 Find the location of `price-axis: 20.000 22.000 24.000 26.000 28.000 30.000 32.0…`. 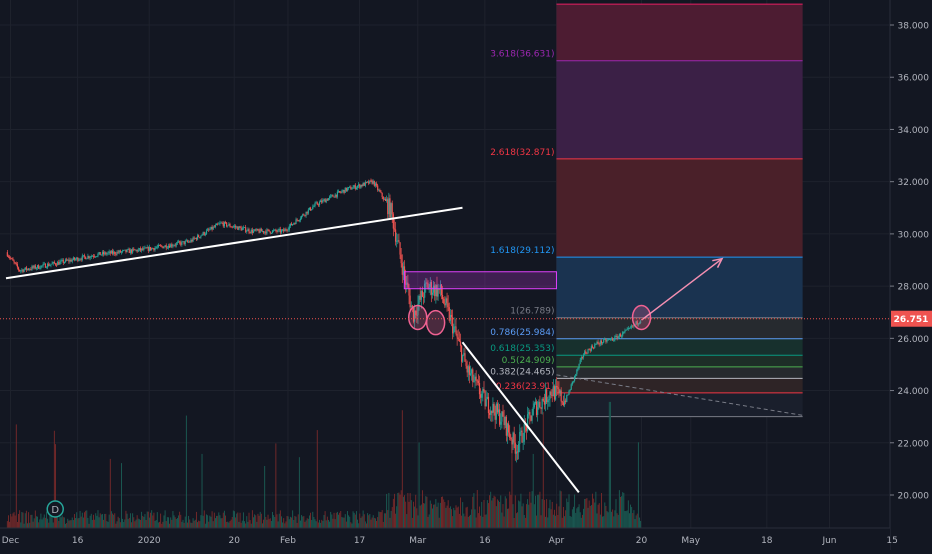

price-axis: 20.000 22.000 24.000 26.000 28.000 30.000 32.0… is located at coordinates (910, 275).